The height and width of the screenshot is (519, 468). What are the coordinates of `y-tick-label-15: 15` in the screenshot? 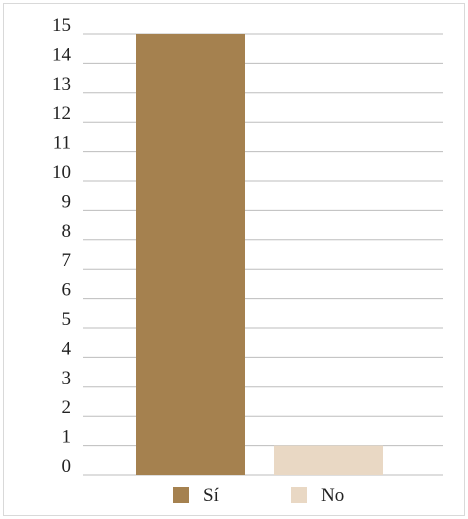 It's located at (61, 25).